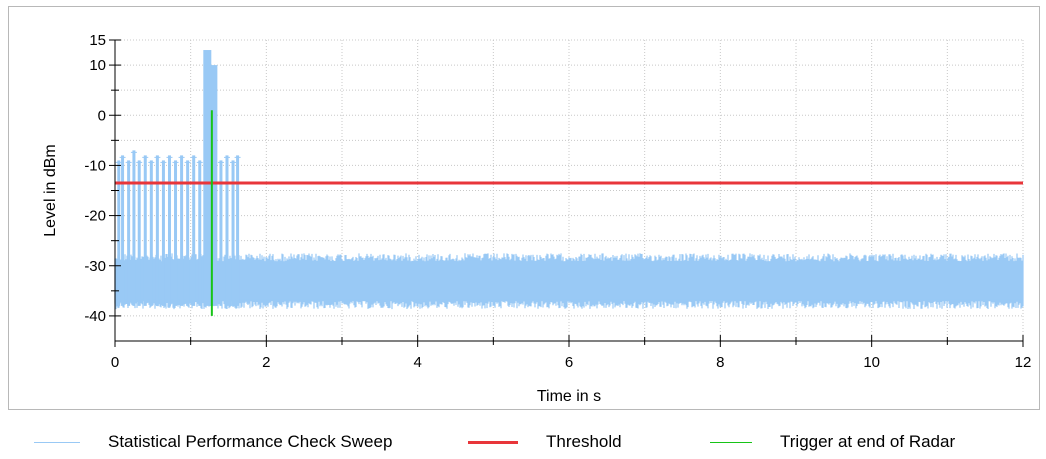 The height and width of the screenshot is (459, 1046). What do you see at coordinates (50, 190) in the screenshot?
I see `y-axis-title: Level in dBm` at bounding box center [50, 190].